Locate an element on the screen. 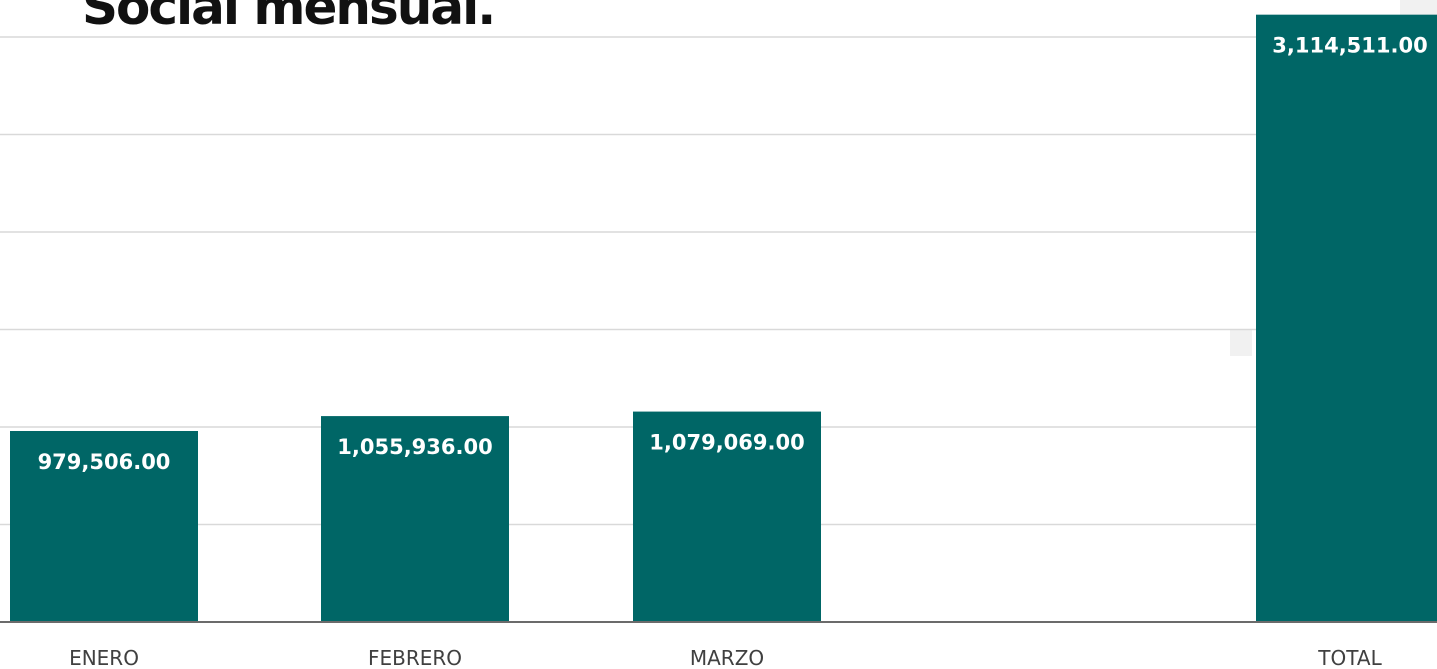  watermark is located at coordinates (1333, 178).